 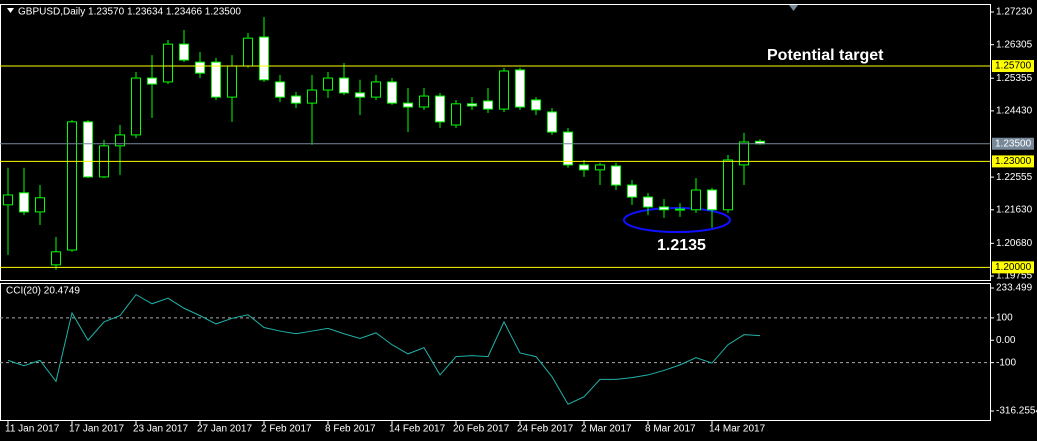 What do you see at coordinates (43, 291) in the screenshot?
I see `cci-title: CCI(20) 20.4749` at bounding box center [43, 291].